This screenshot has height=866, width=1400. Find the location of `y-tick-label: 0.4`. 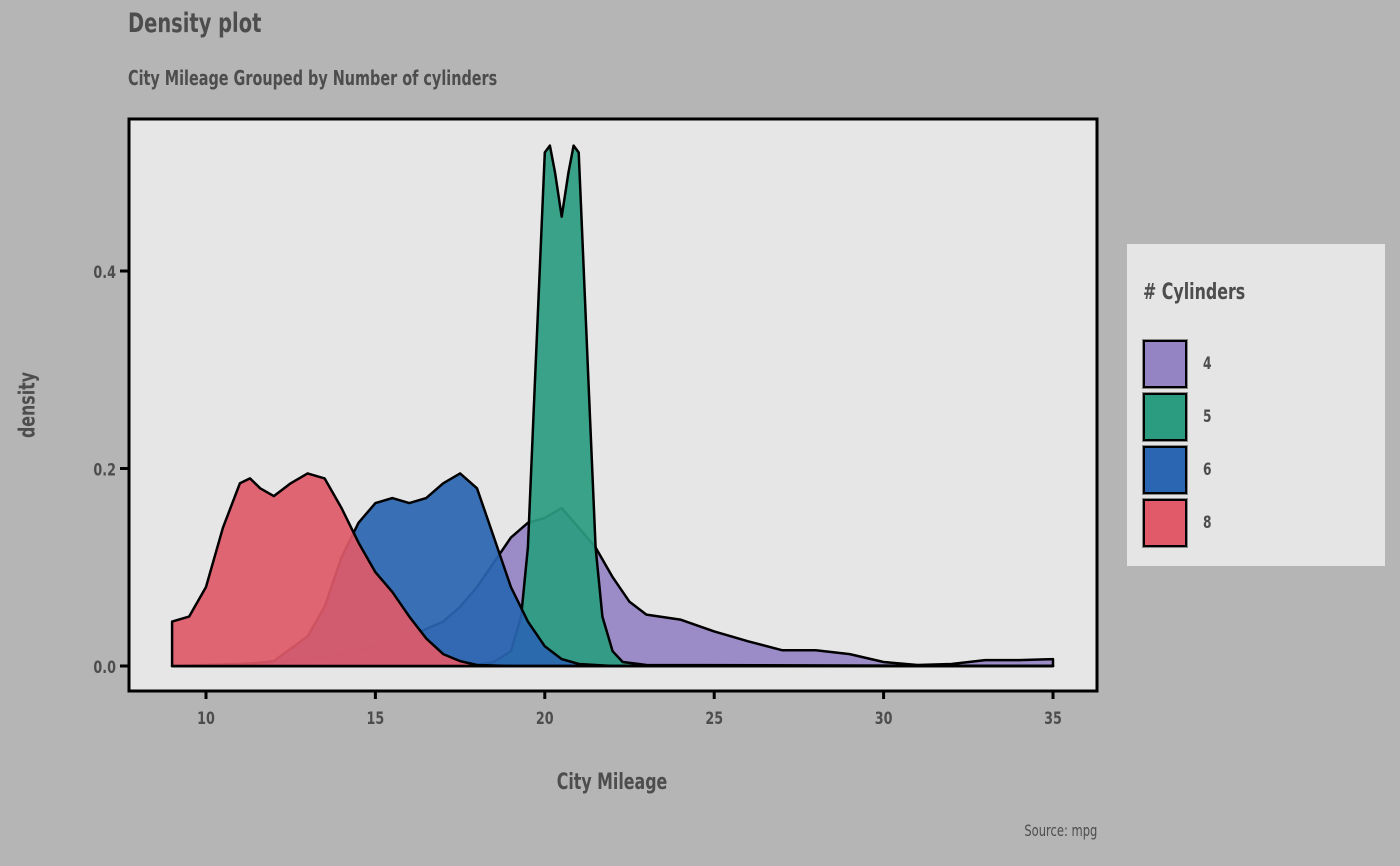

y-tick-label: 0.4 is located at coordinates (104, 272).